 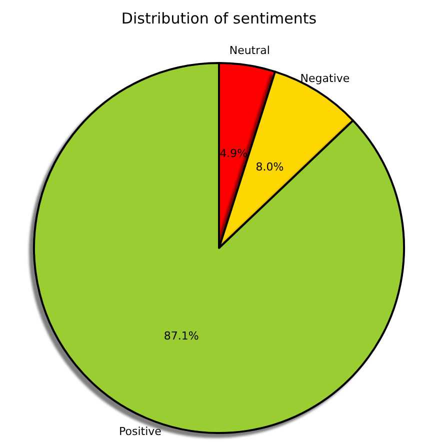 I want to click on data-label: 4.9%, so click(x=234, y=153).